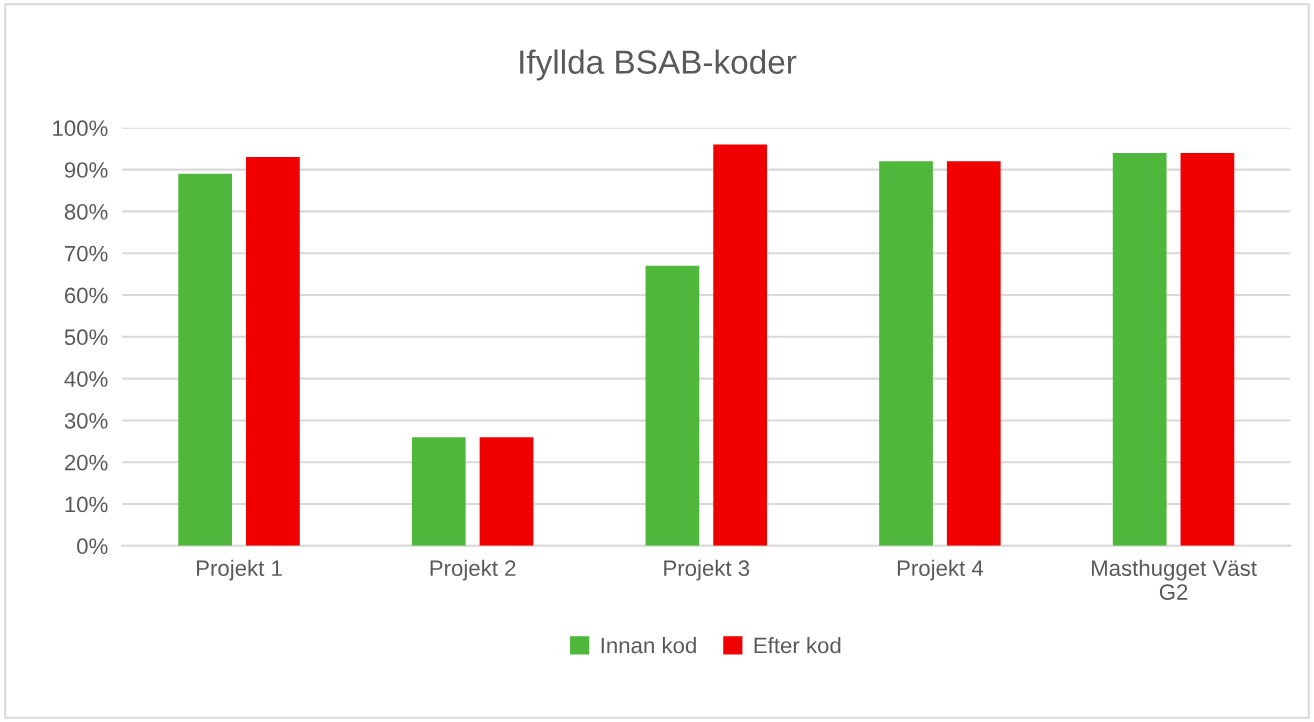 This screenshot has width=1314, height=722. Describe the element at coordinates (86, 170) in the screenshot. I see `y-tick-label: 90%` at that location.